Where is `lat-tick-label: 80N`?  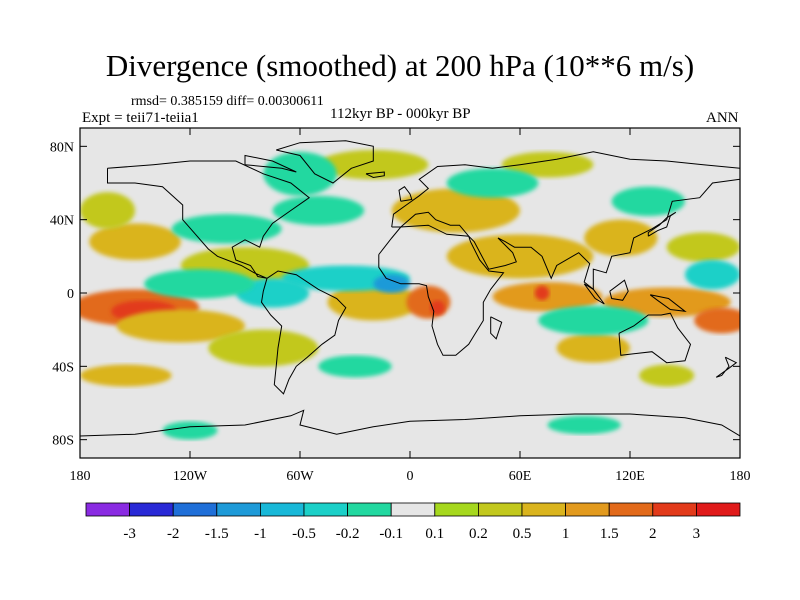
lat-tick-label: 80N is located at coordinates (62, 147).